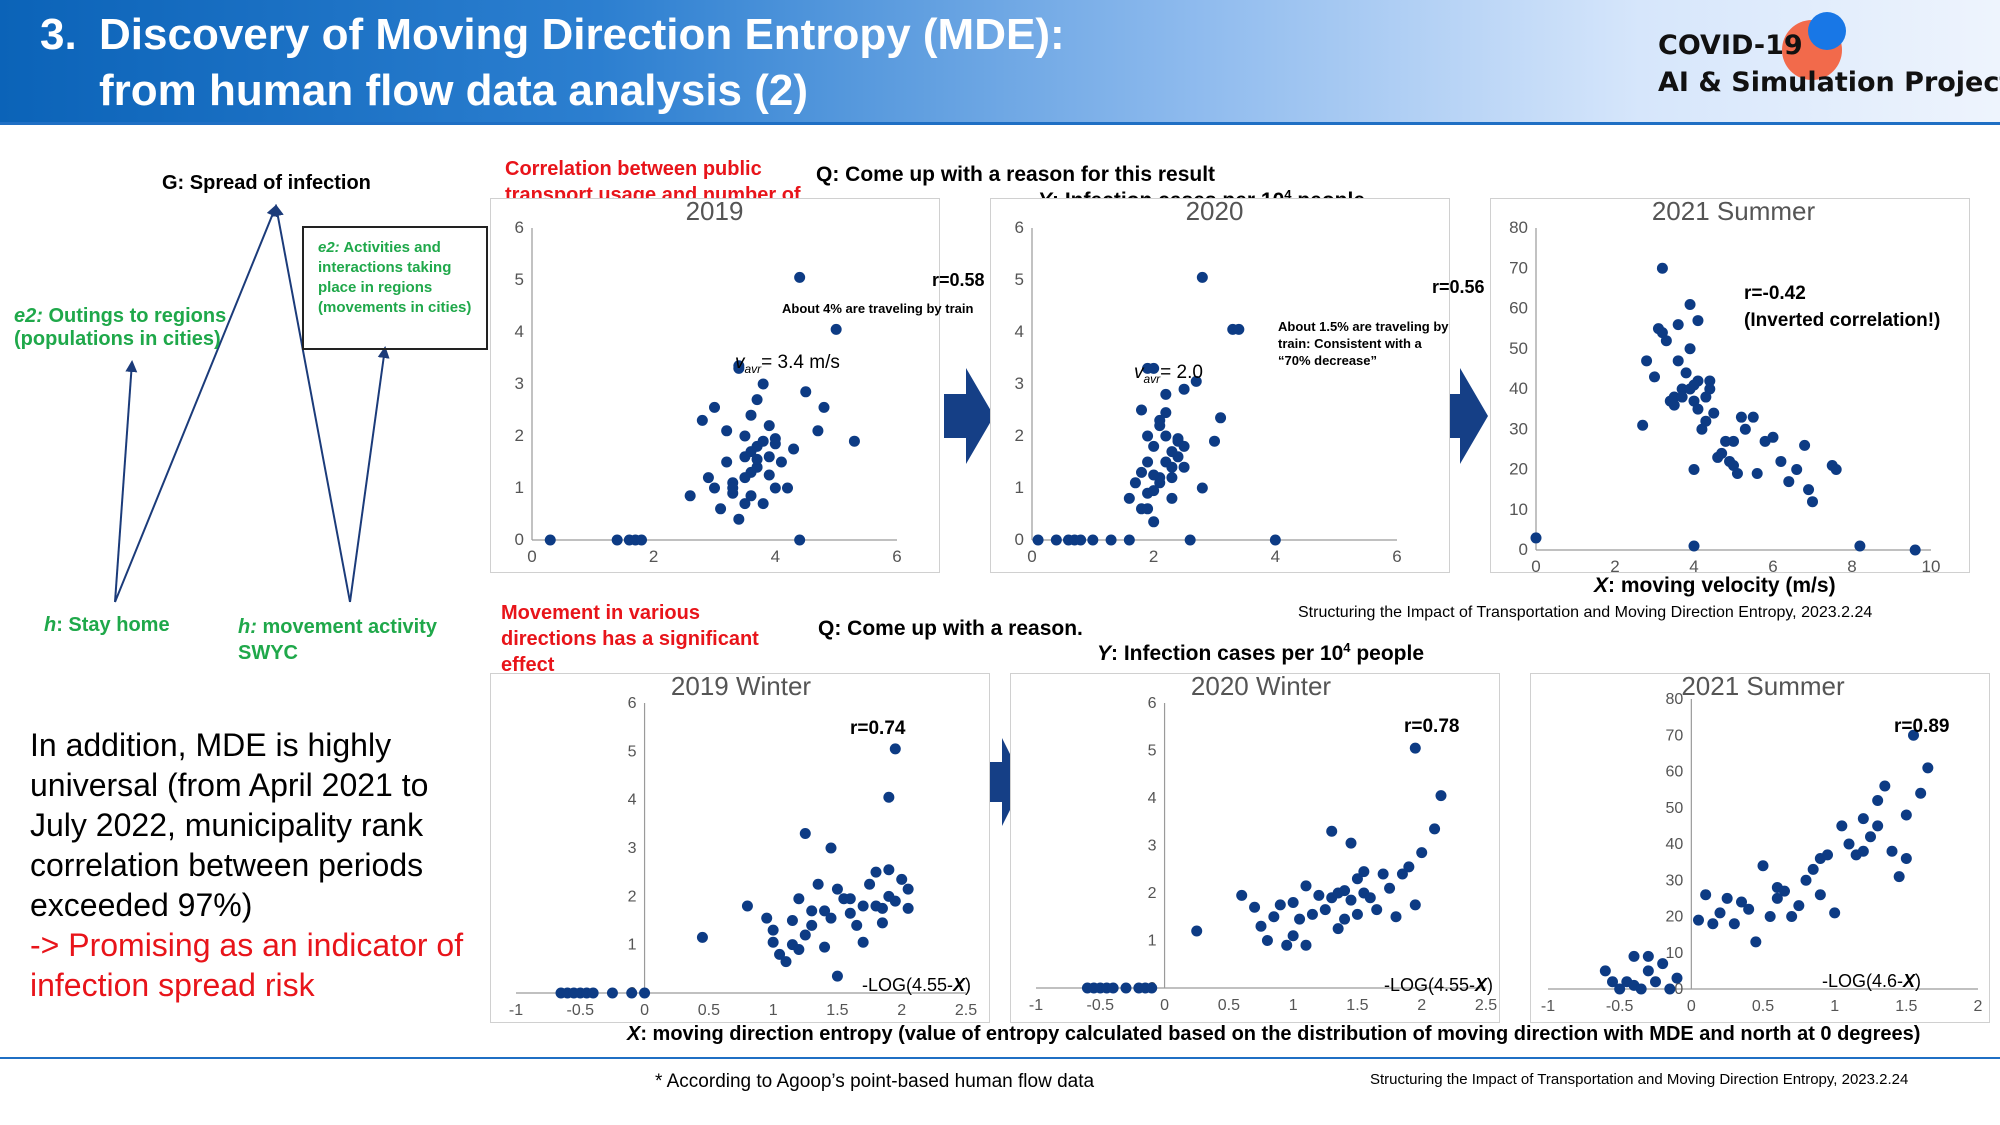  Describe the element at coordinates (1730, 45) in the screenshot. I see `brand-line1: COVID-19` at that location.